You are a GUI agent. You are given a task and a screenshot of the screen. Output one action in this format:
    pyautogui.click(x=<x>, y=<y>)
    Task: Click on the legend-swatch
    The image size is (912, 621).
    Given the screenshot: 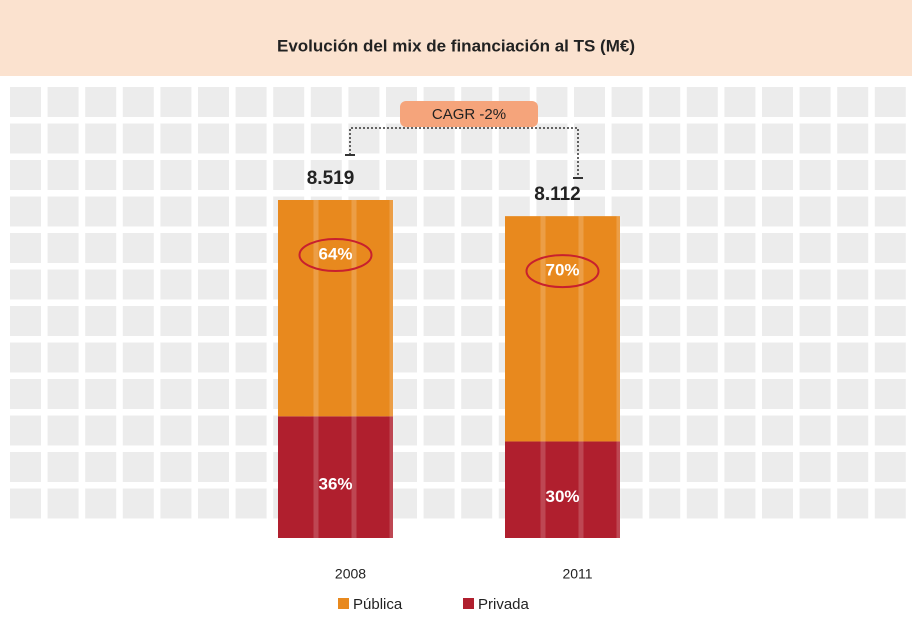 What is the action you would take?
    pyautogui.click(x=468, y=603)
    